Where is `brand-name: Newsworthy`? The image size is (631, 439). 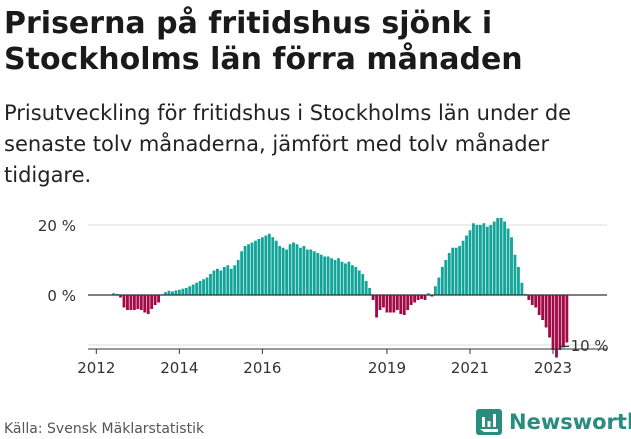 brand-name: Newsworthy is located at coordinates (570, 422).